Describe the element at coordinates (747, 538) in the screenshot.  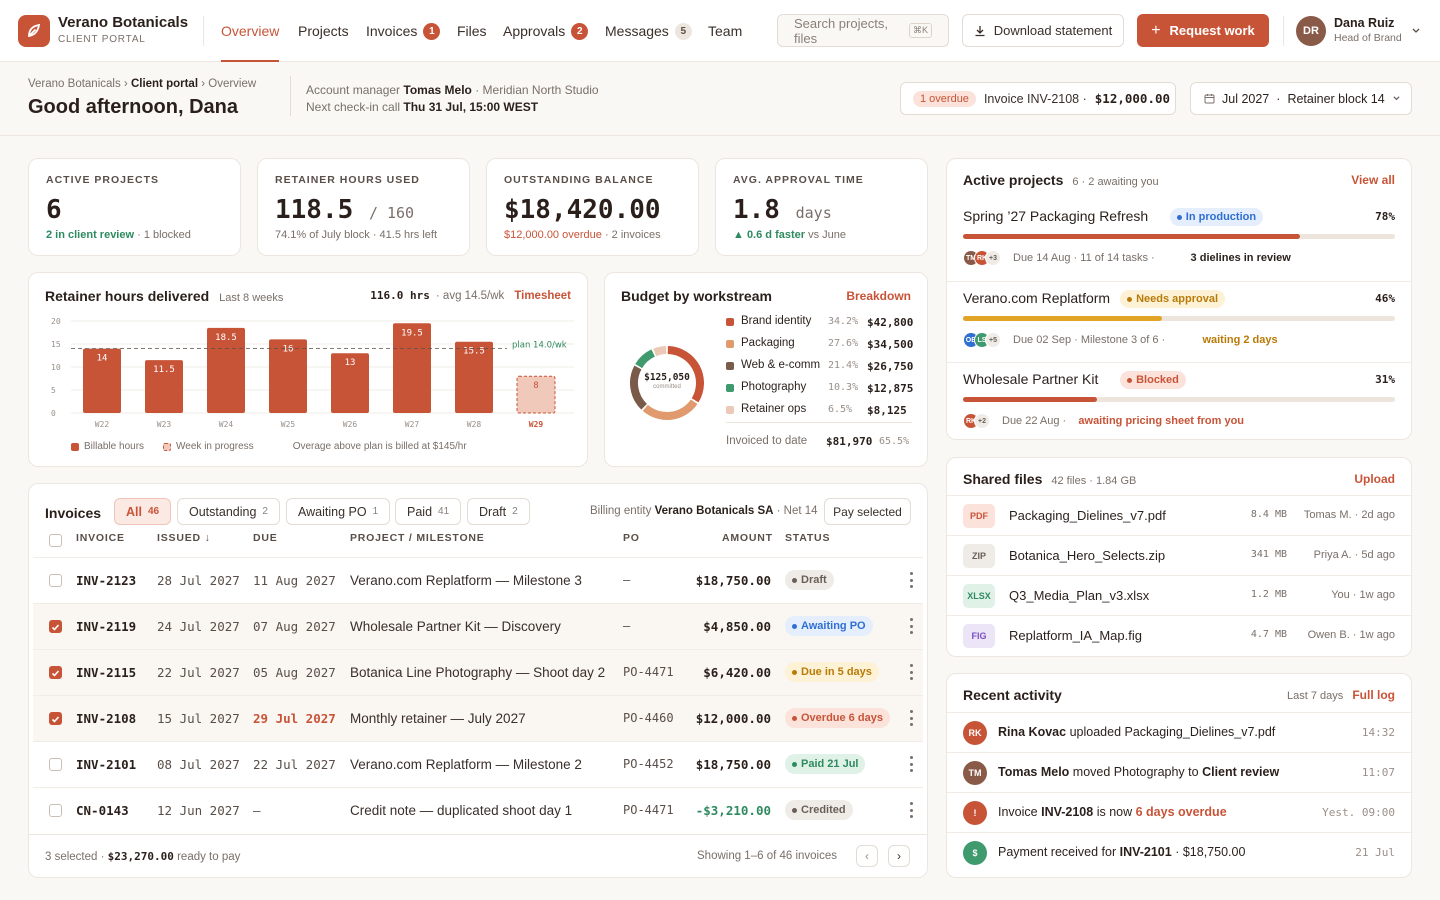
I see `column-header-amount: AMOUNT` at that location.